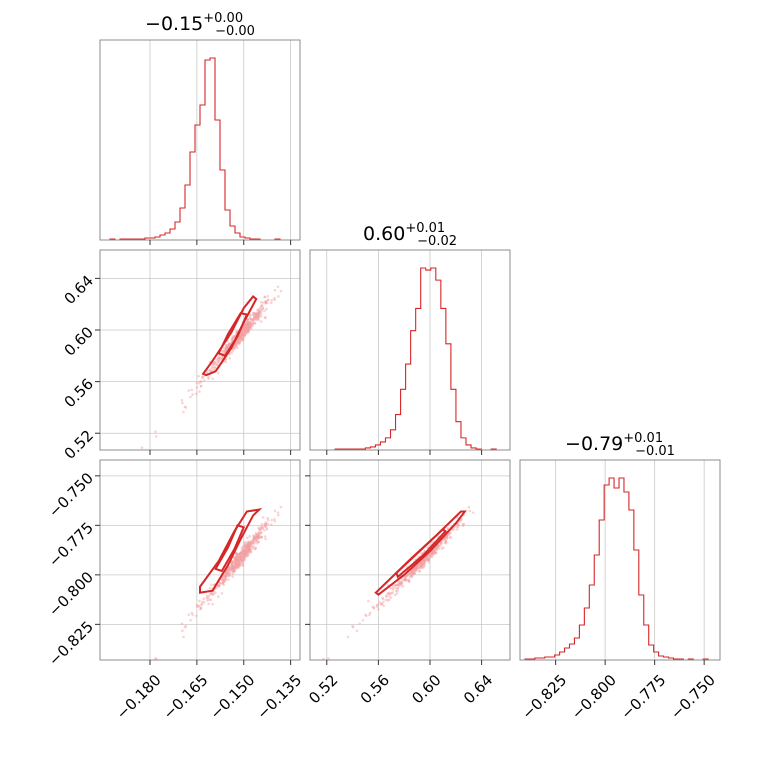 The image size is (760, 760). I want to click on scatter-2-0-points, so click(212, 590).